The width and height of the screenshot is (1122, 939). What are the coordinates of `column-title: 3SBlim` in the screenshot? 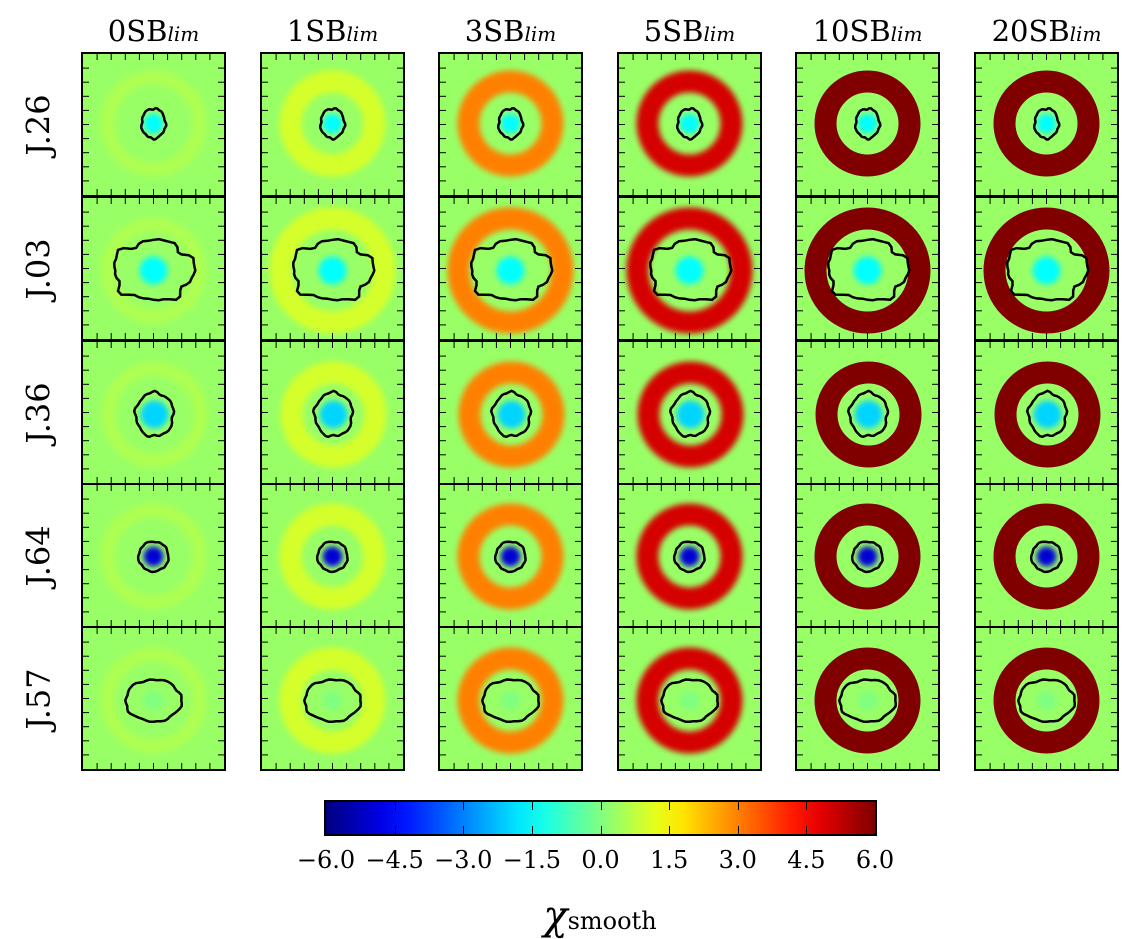 It's located at (510, 31).